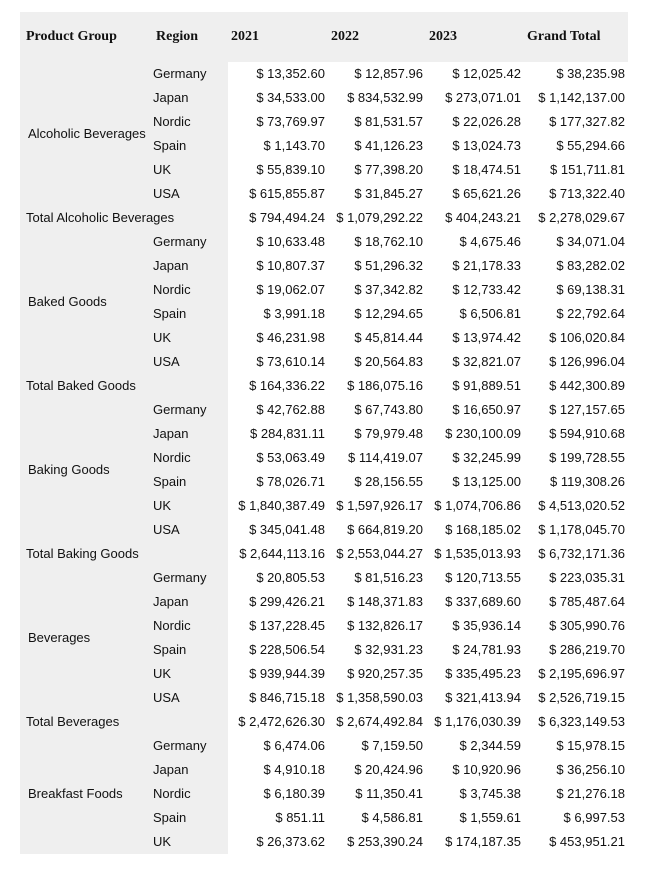  Describe the element at coordinates (587, 193) in the screenshot. I see `value-cell: $ 713,322.40` at that location.